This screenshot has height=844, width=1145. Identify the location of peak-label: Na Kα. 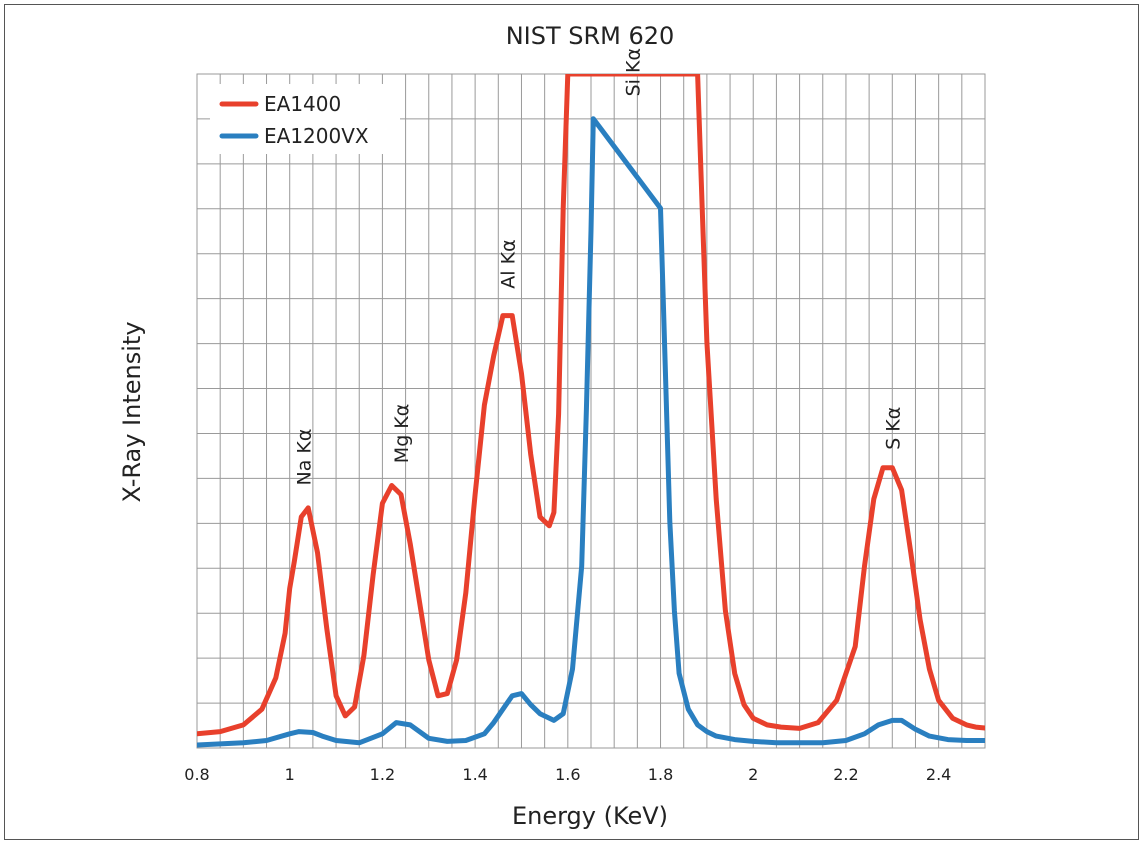
(305, 457).